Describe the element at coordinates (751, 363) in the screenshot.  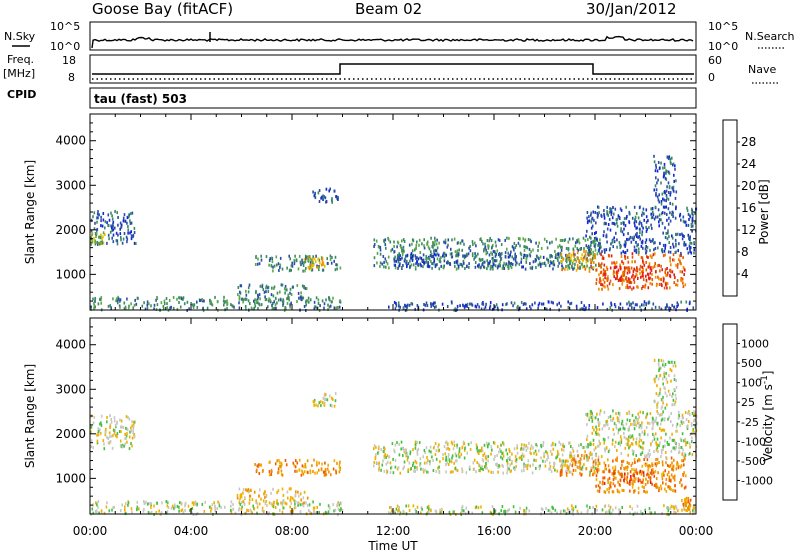
I see `velocity-colorbar-tick-label: 500` at that location.